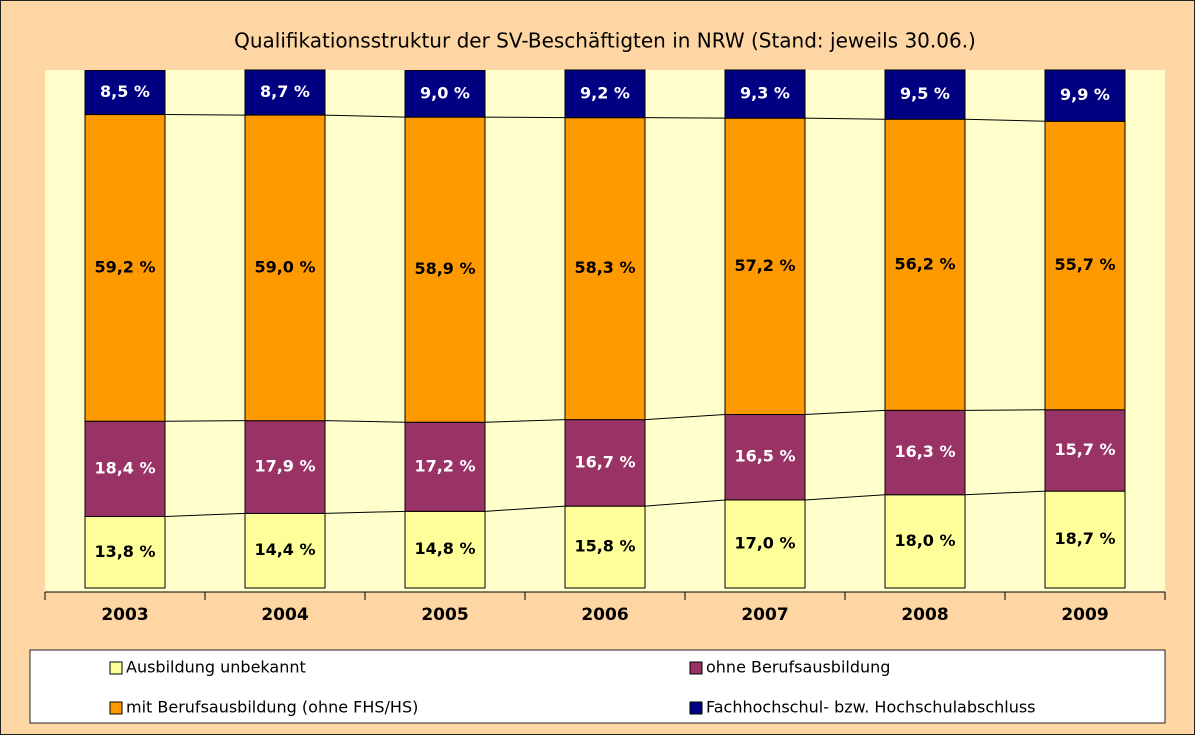  I want to click on value-label: 58,3 %, so click(604, 267).